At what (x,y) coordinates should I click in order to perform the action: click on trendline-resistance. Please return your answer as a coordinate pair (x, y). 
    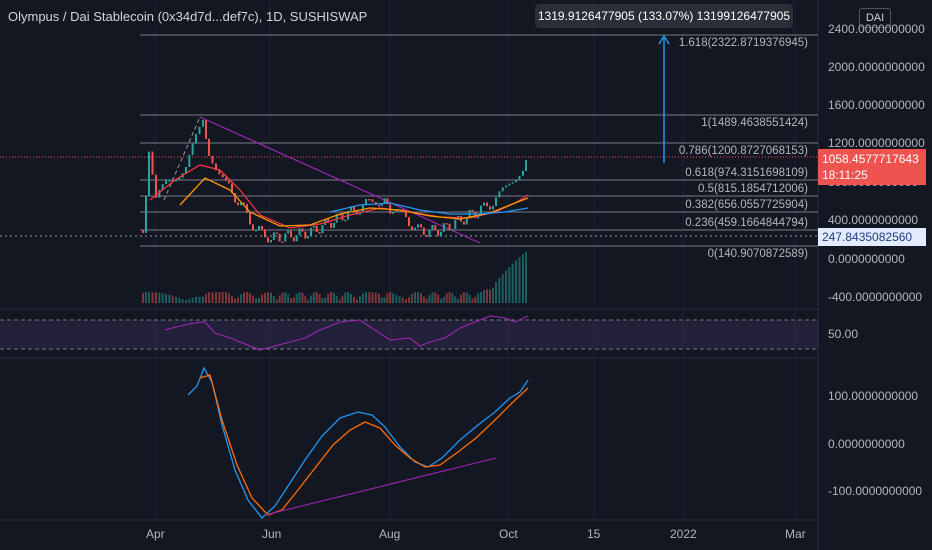
    Looking at the image, I should click on (340, 180).